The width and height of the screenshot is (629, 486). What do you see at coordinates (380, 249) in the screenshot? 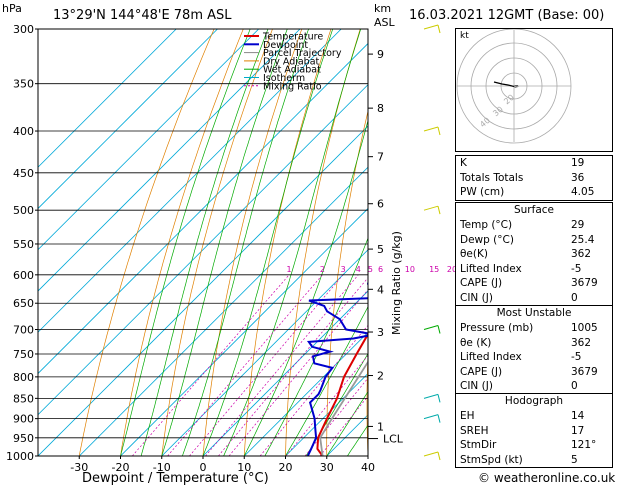
I see `height-tick-label: 5` at bounding box center [380, 249].